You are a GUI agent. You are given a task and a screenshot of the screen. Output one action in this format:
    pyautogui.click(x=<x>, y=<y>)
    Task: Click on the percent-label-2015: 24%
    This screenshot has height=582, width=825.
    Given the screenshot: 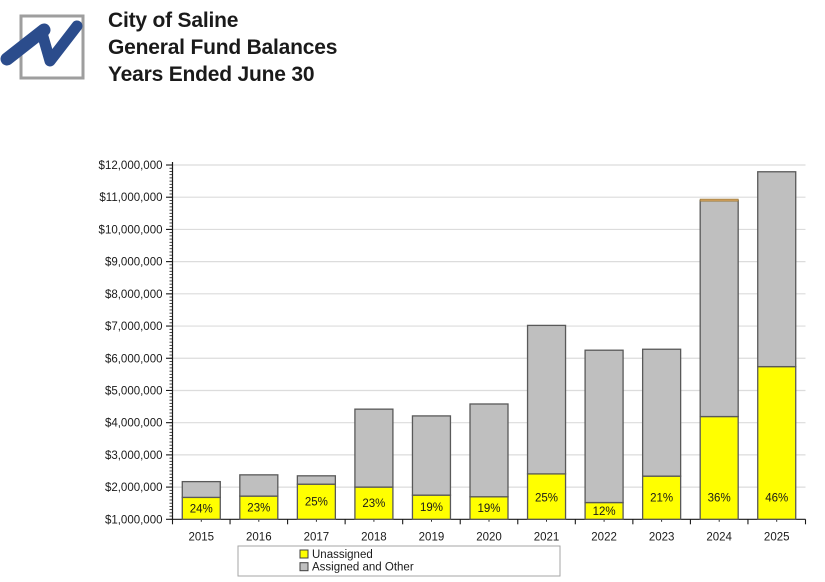 What is the action you would take?
    pyautogui.click(x=201, y=509)
    